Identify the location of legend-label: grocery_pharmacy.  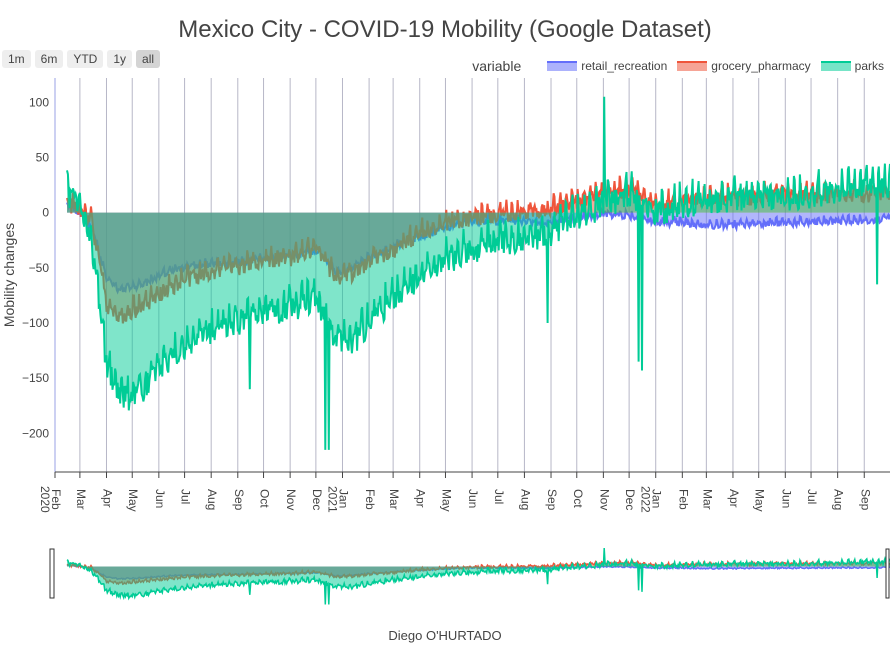
(761, 66).